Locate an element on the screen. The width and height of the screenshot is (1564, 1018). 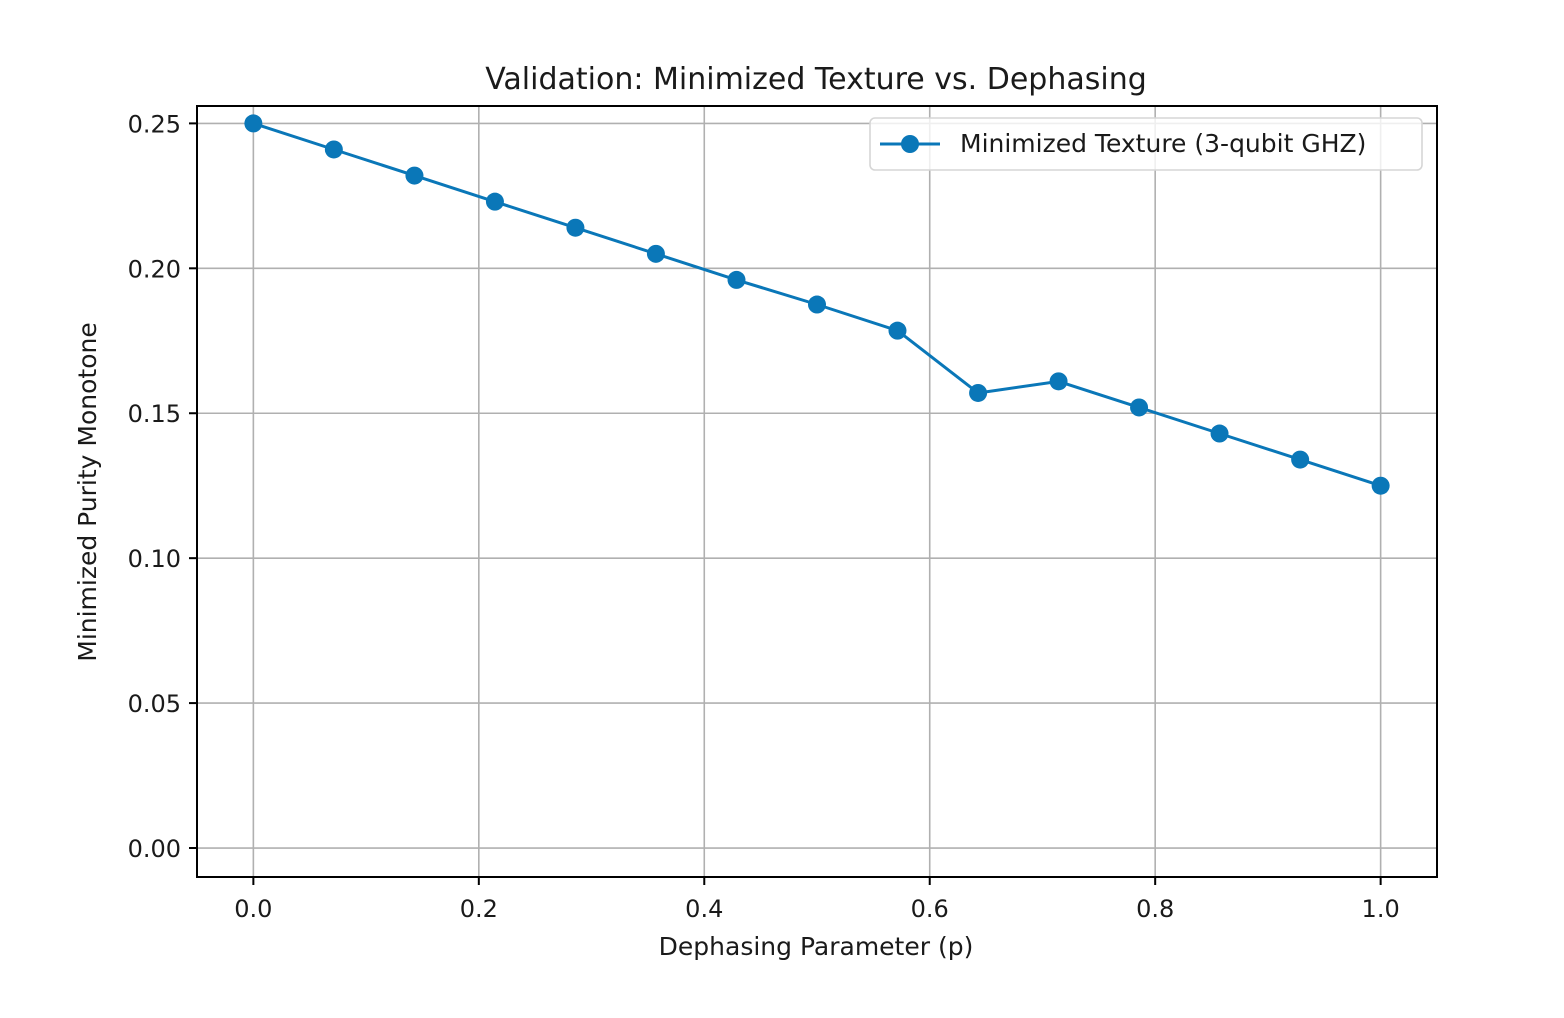
legend-entry-label: Minimized Texture (3-qubit GHZ) is located at coordinates (1163, 143).